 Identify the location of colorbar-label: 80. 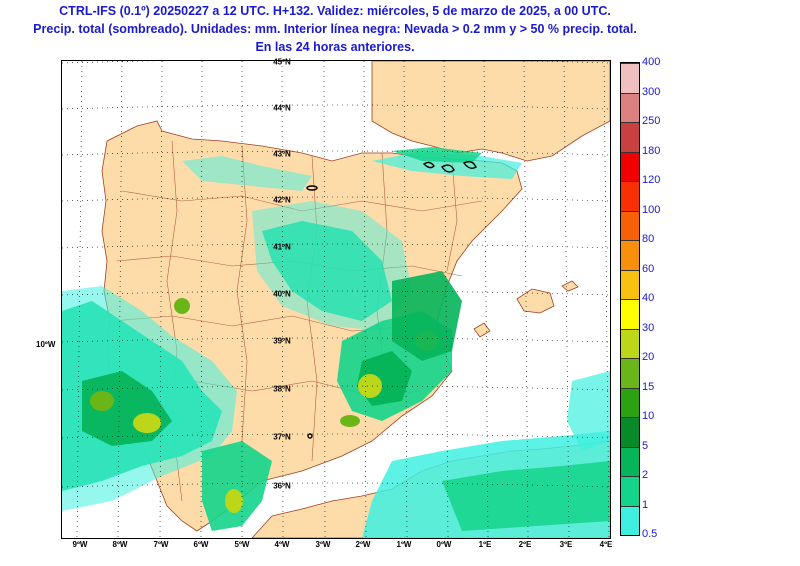
(648, 239).